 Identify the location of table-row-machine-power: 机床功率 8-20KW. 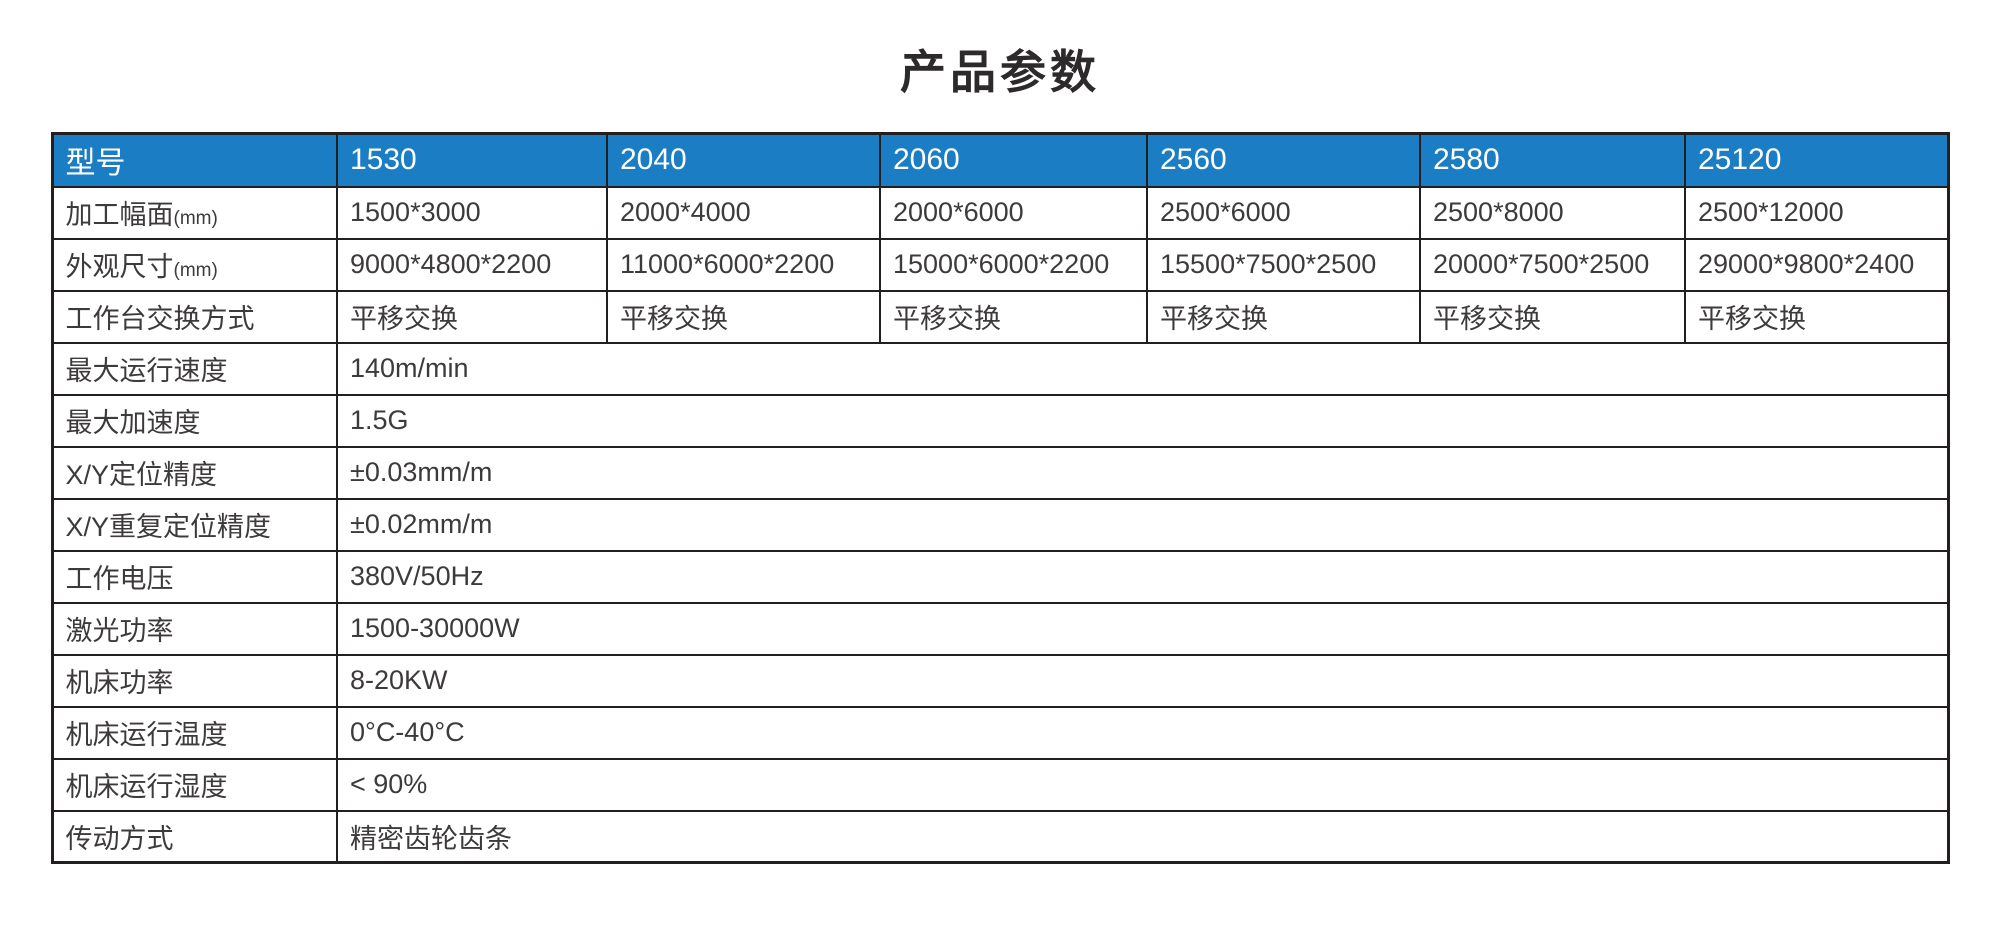
(1000, 680).